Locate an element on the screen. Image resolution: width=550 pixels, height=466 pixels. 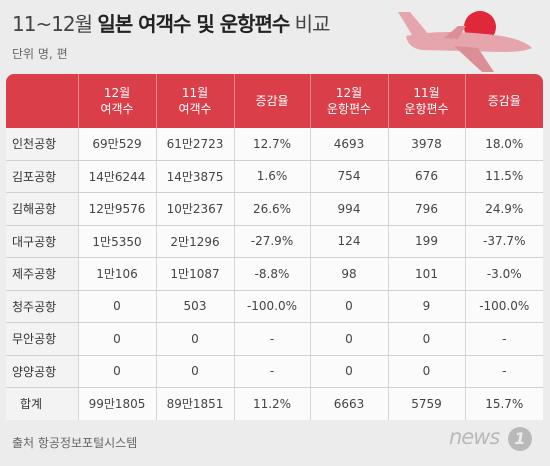
title-part-3: 비교 is located at coordinates (310, 24).